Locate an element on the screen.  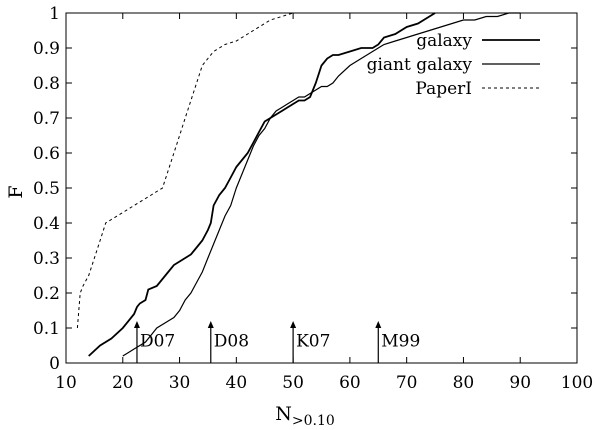
y-tick-label: 0.1 is located at coordinates (46, 329).